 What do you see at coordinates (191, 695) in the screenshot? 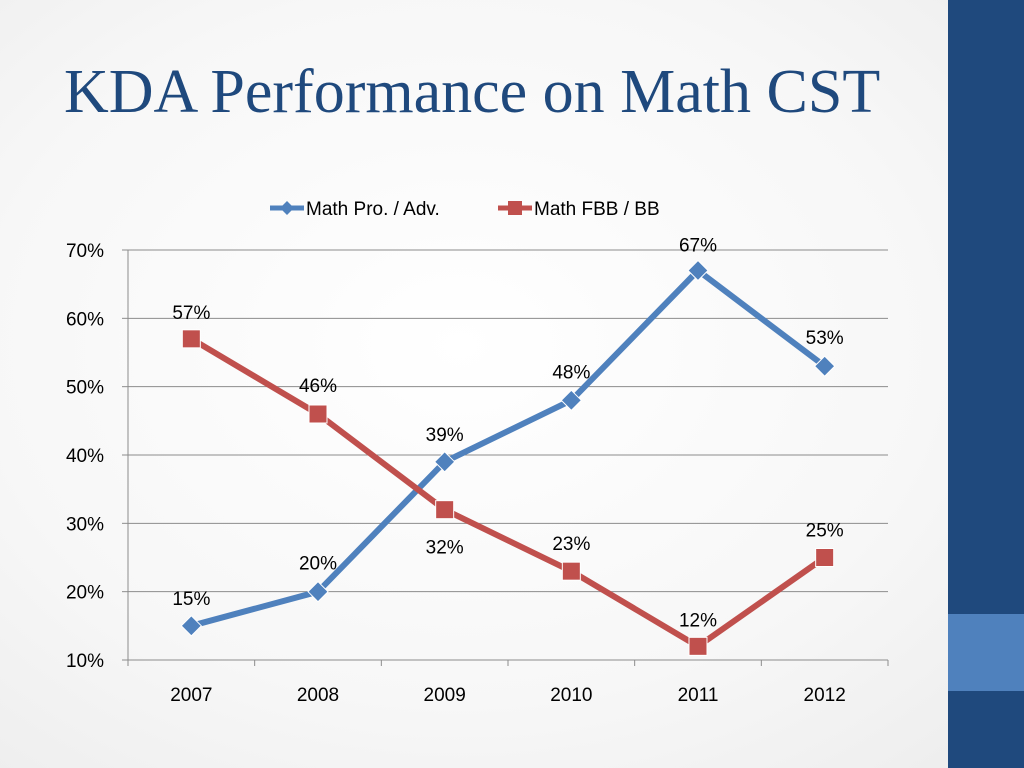
I see `x-tick-label: 2007` at bounding box center [191, 695].